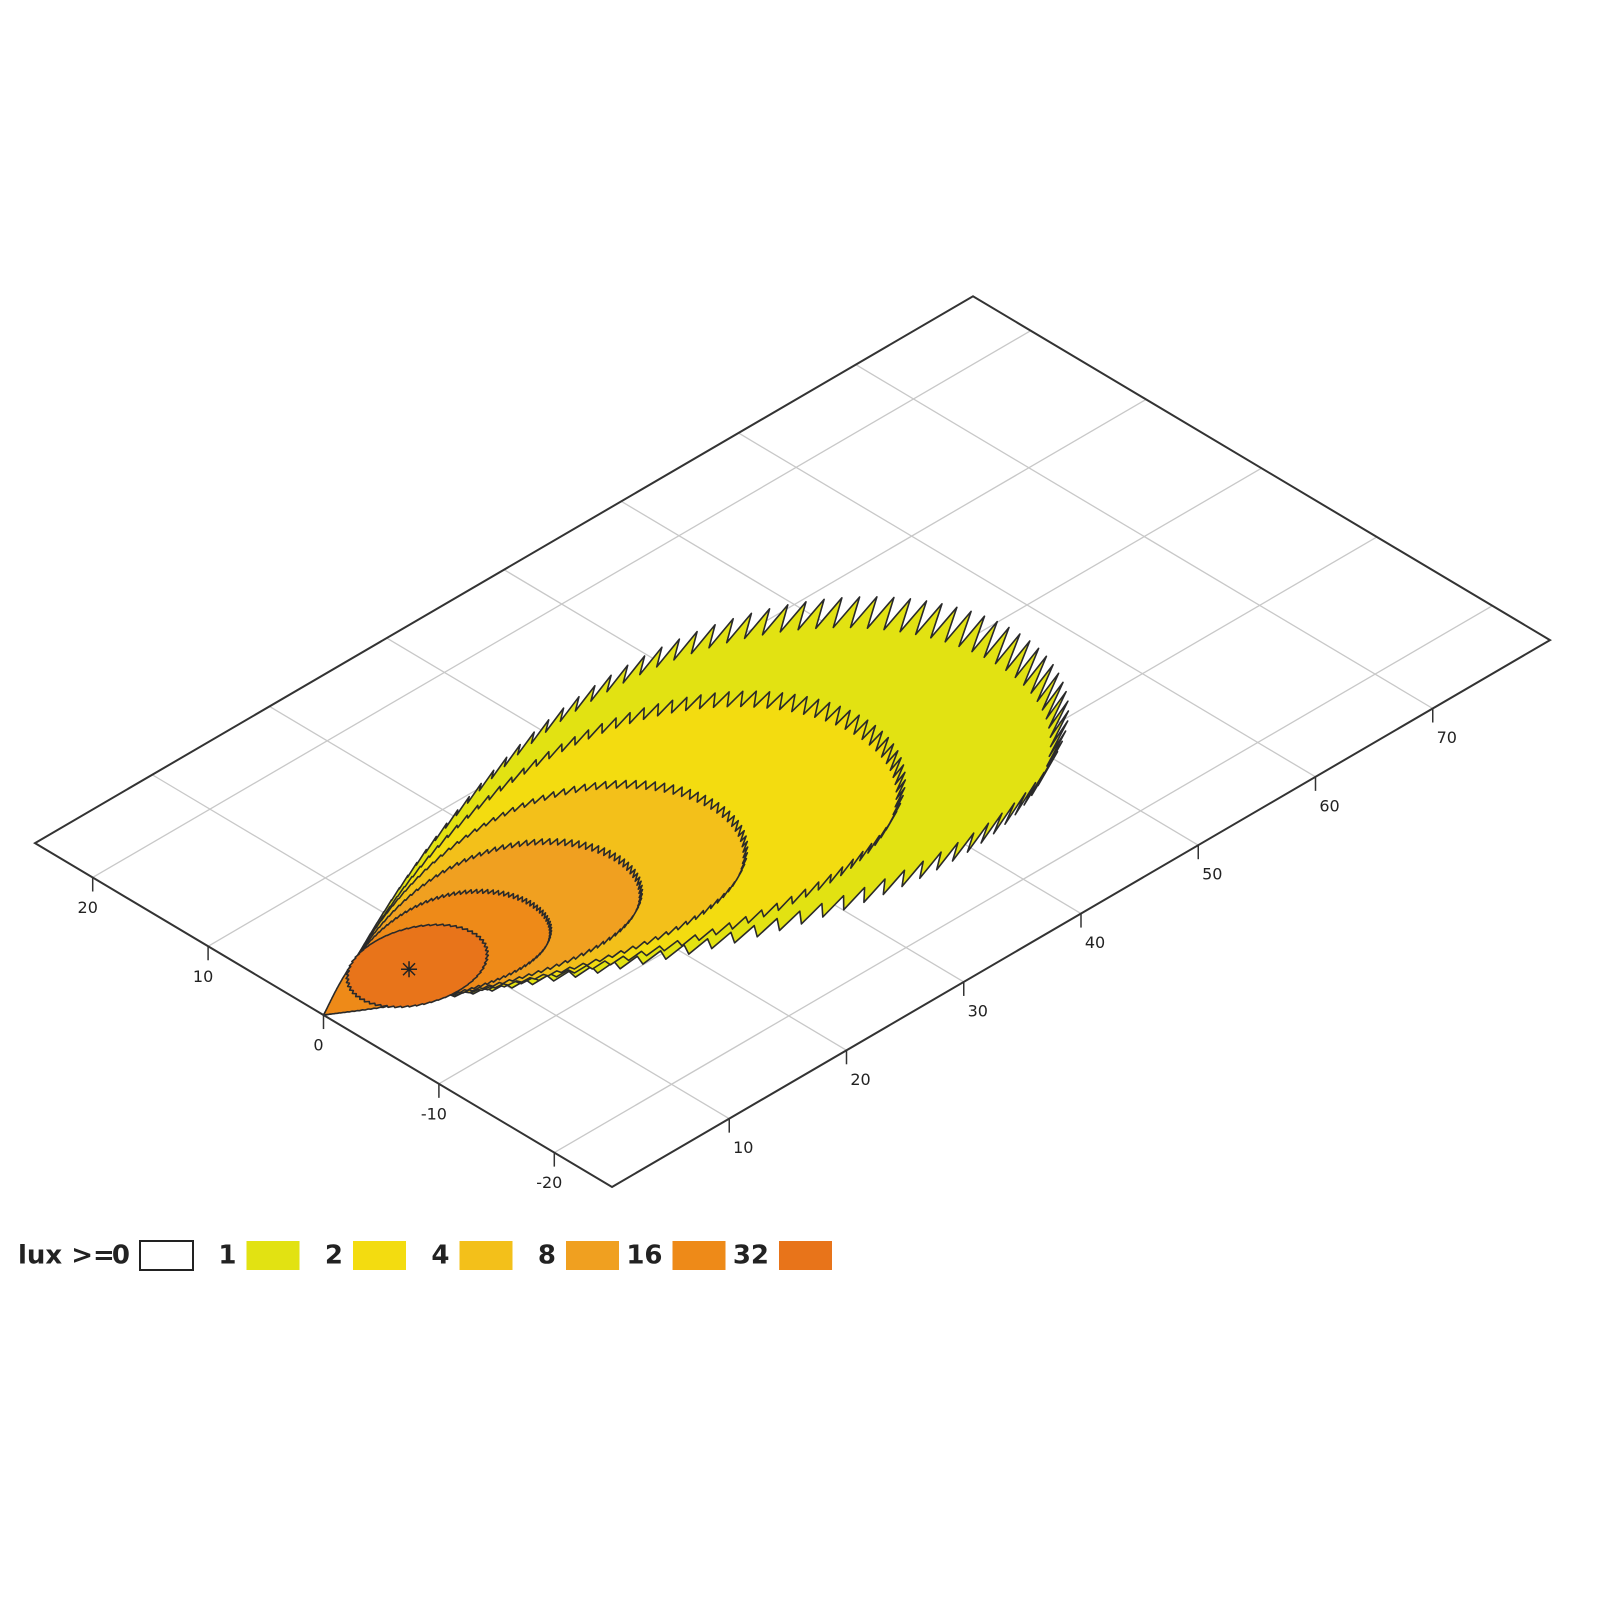 This screenshot has width=1600, height=1600. What do you see at coordinates (121, 1256) in the screenshot?
I see `legend-label: 0` at bounding box center [121, 1256].